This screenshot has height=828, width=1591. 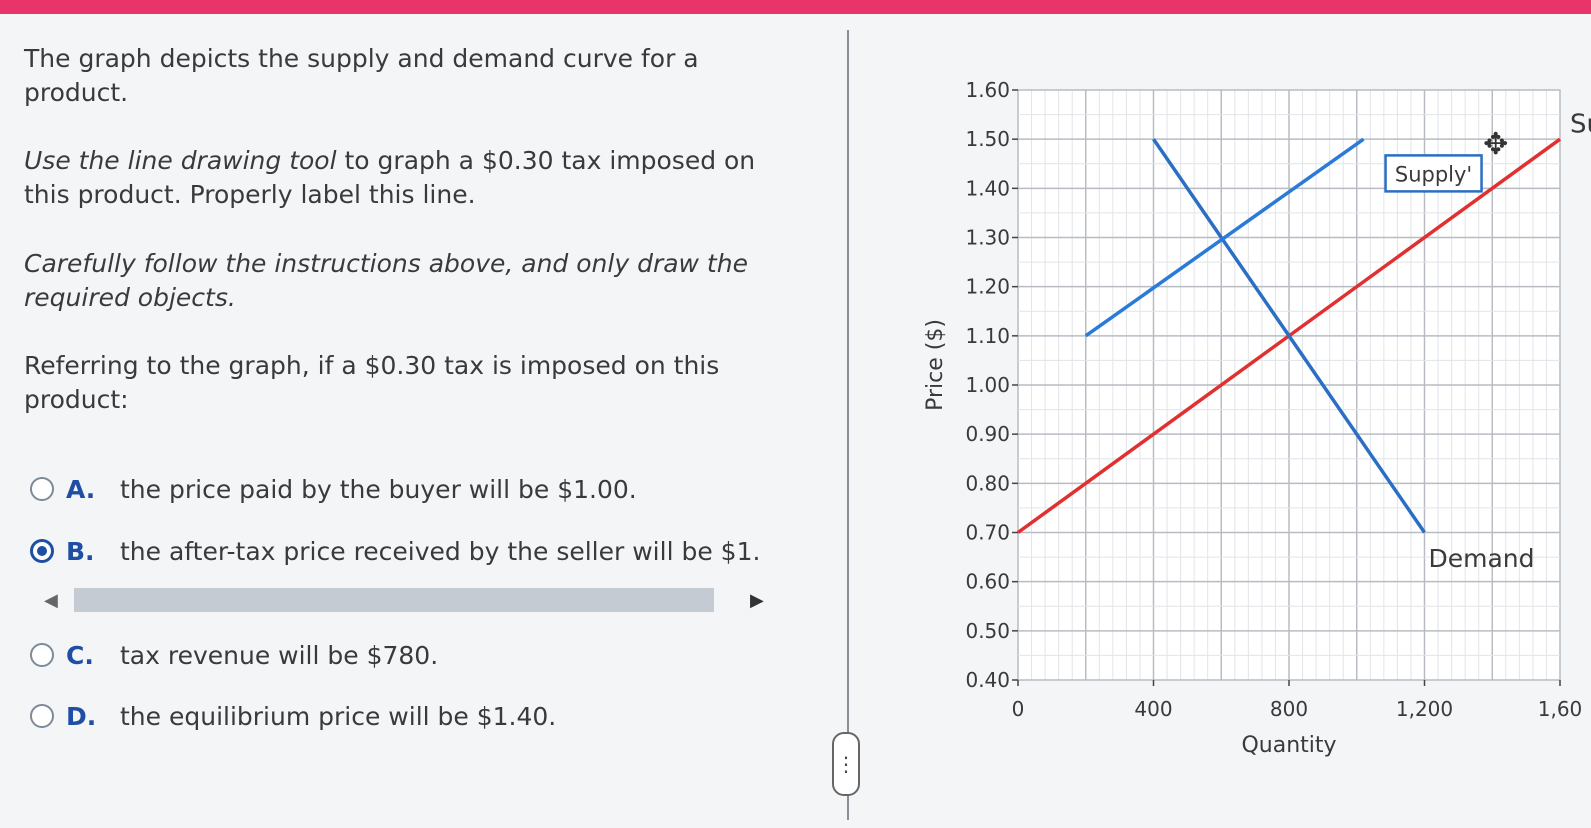 I want to click on y-tick-label: 1.50, so click(x=987, y=139).